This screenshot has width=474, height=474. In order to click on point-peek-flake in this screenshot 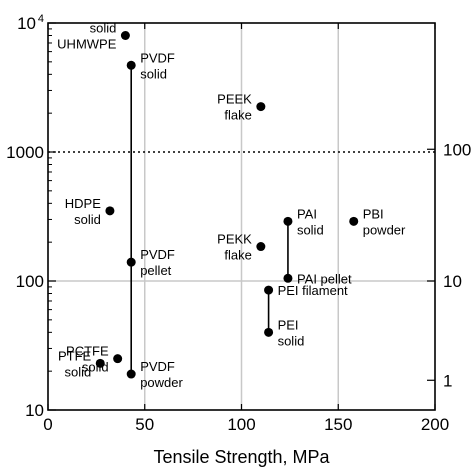, I will do `click(261, 107)`.